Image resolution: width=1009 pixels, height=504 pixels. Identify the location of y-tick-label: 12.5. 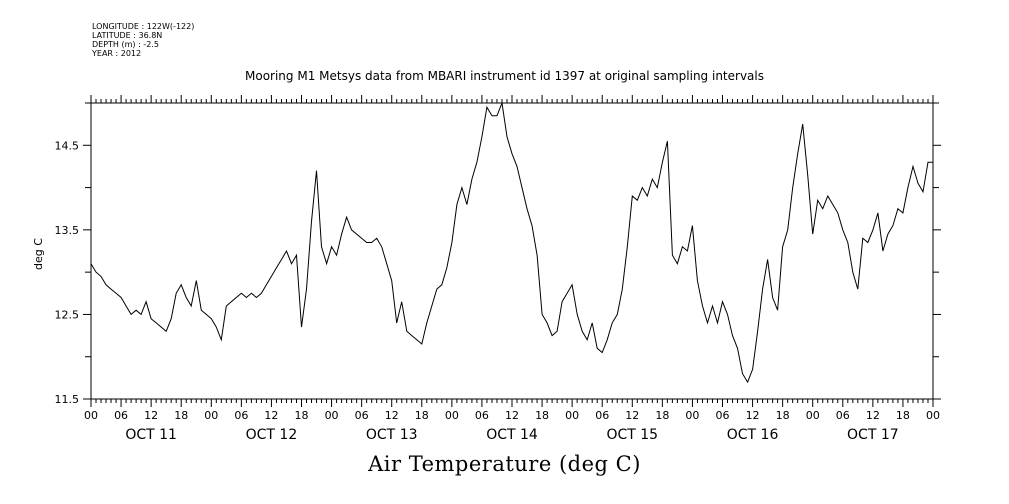
(67, 314).